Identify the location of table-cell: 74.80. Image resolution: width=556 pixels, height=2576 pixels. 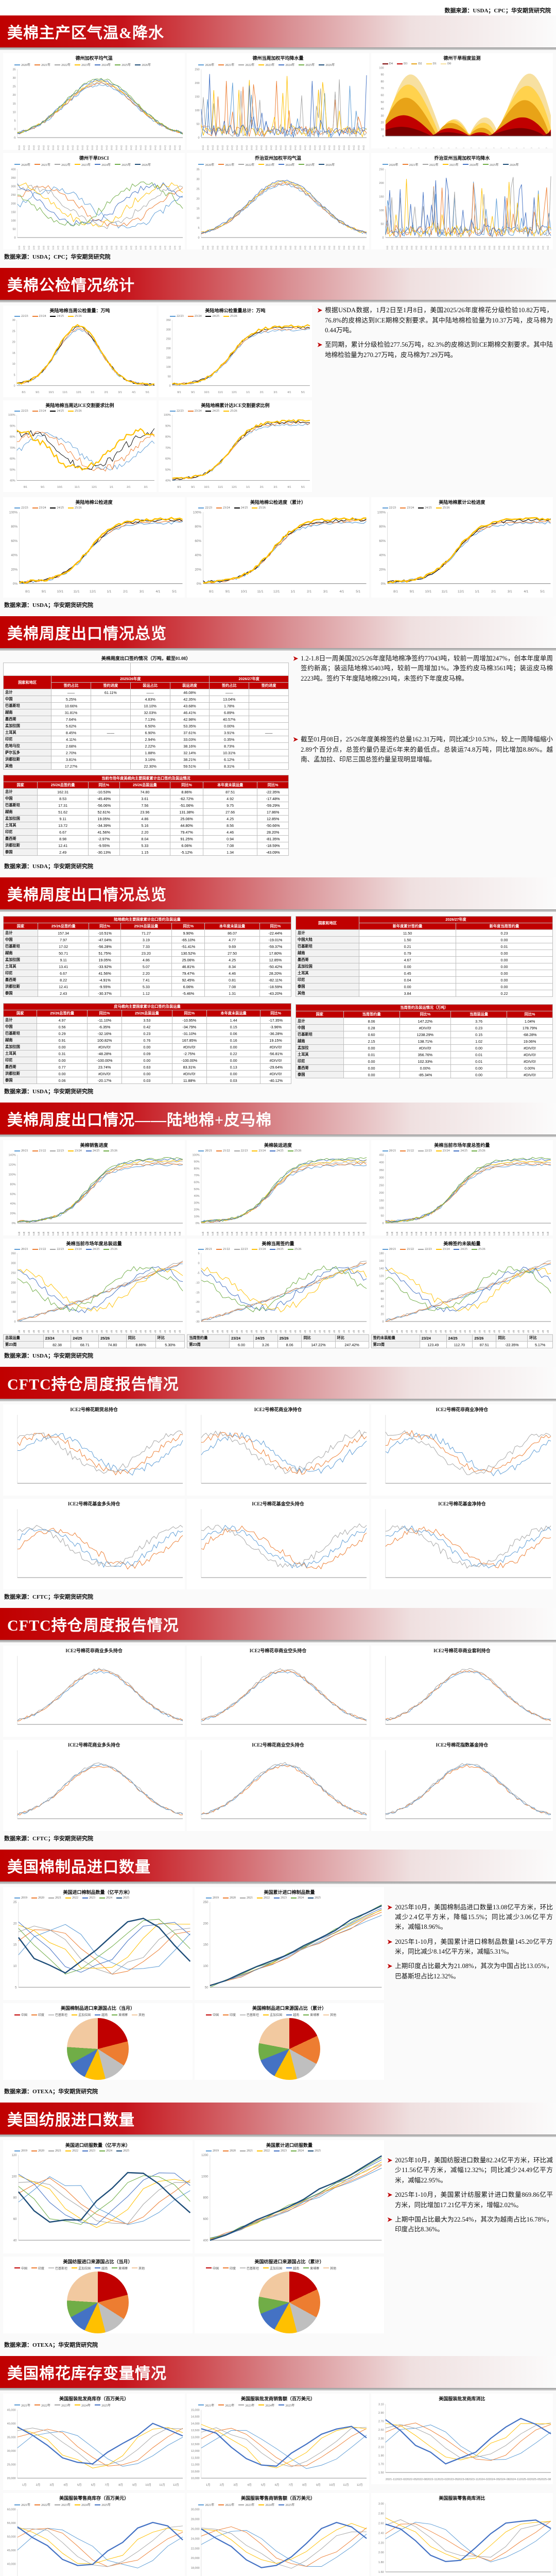
(145, 791).